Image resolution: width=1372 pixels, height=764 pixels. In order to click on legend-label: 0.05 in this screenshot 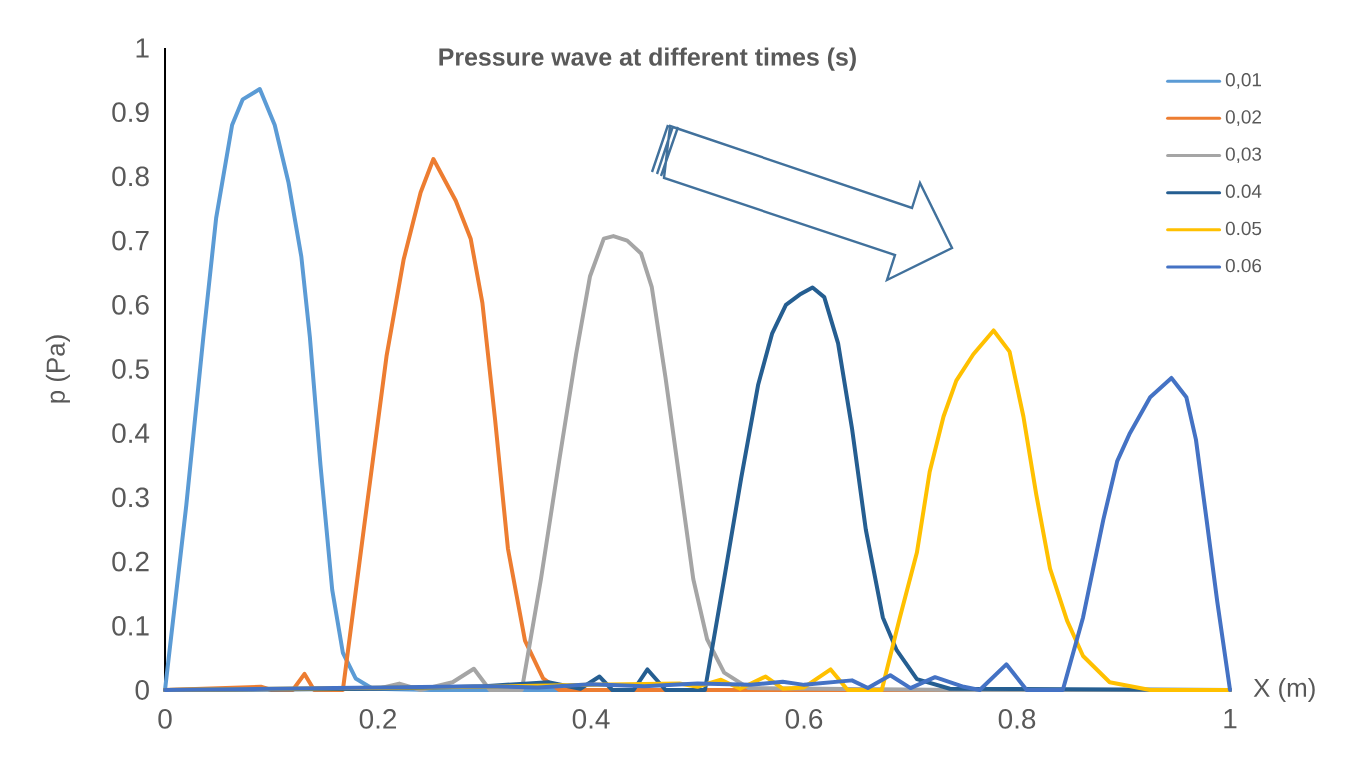, I will do `click(1243, 228)`.